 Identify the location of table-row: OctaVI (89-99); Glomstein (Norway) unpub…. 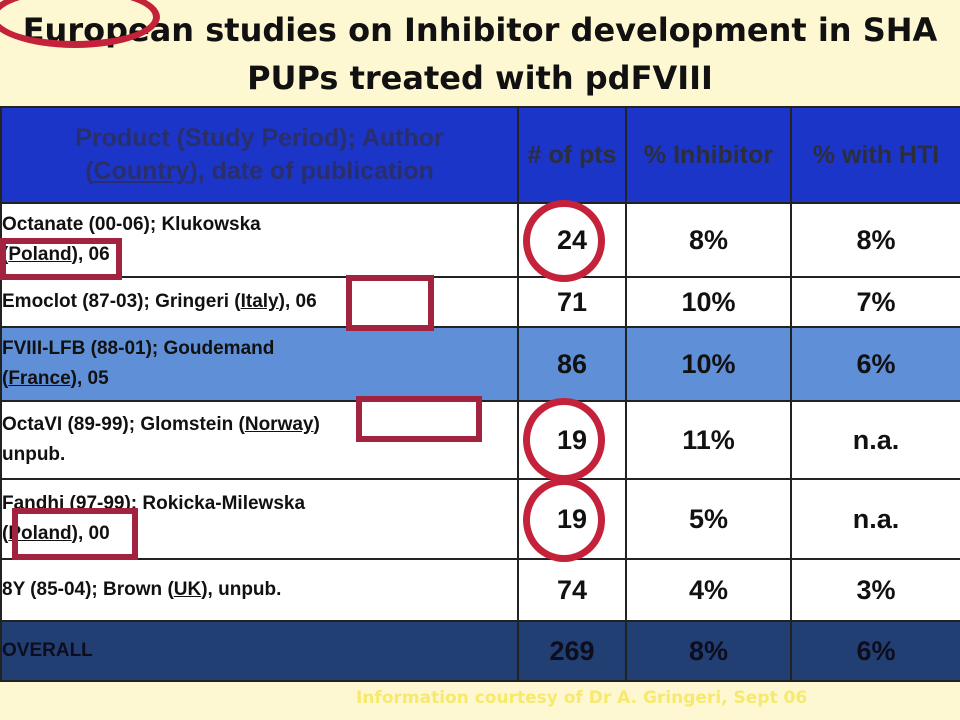
(480, 440).